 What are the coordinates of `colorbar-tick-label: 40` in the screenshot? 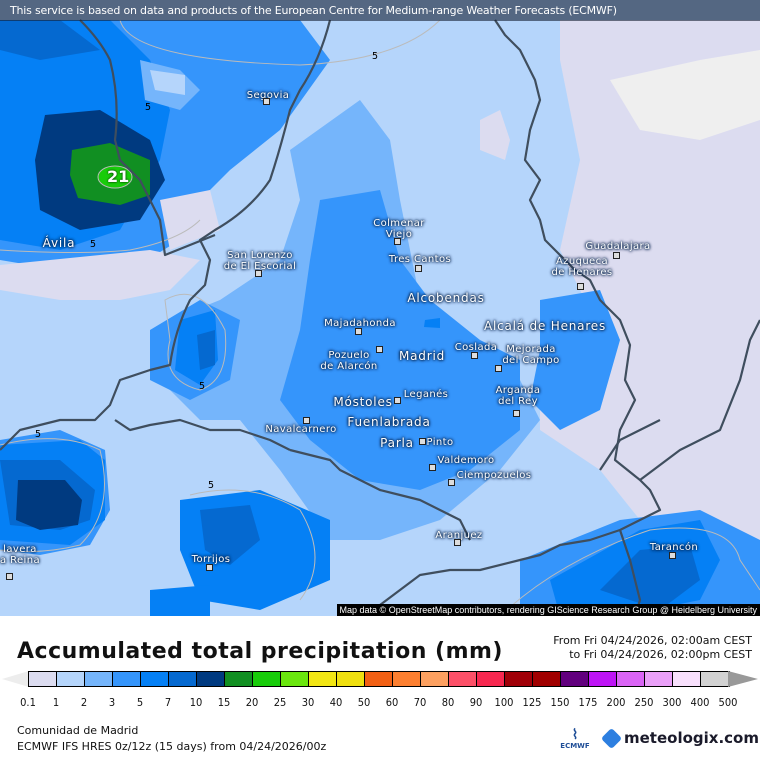 It's located at (336, 702).